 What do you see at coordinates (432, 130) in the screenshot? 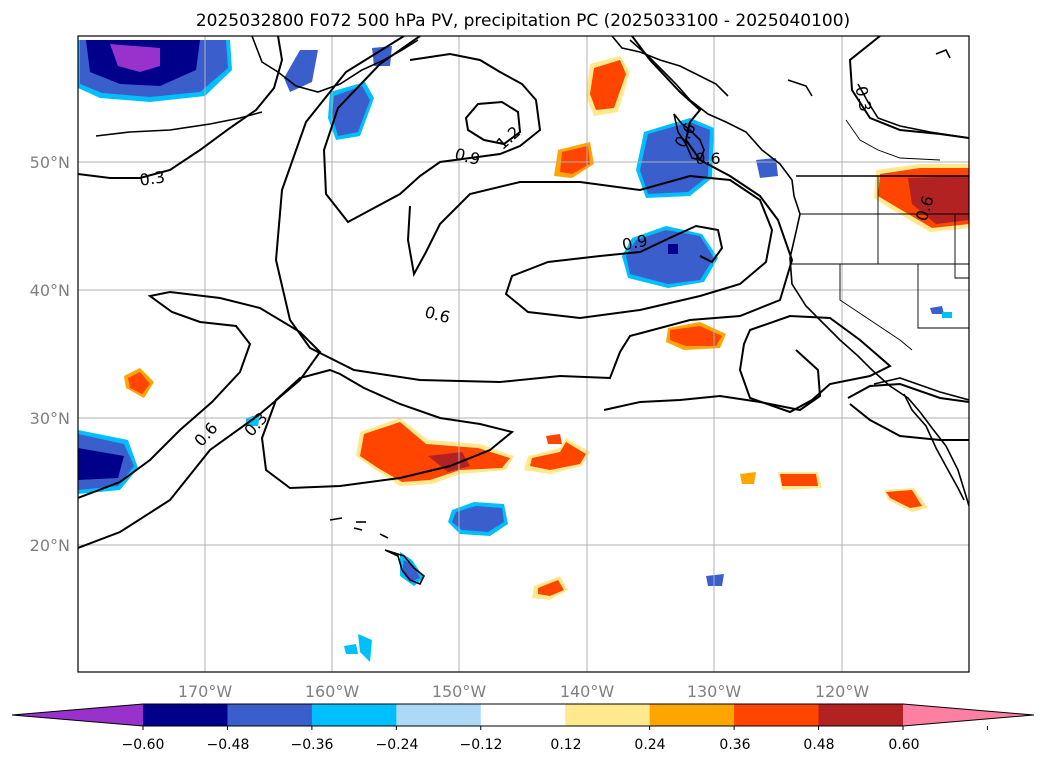
I see `pv-contour-09-outer` at bounding box center [432, 130].